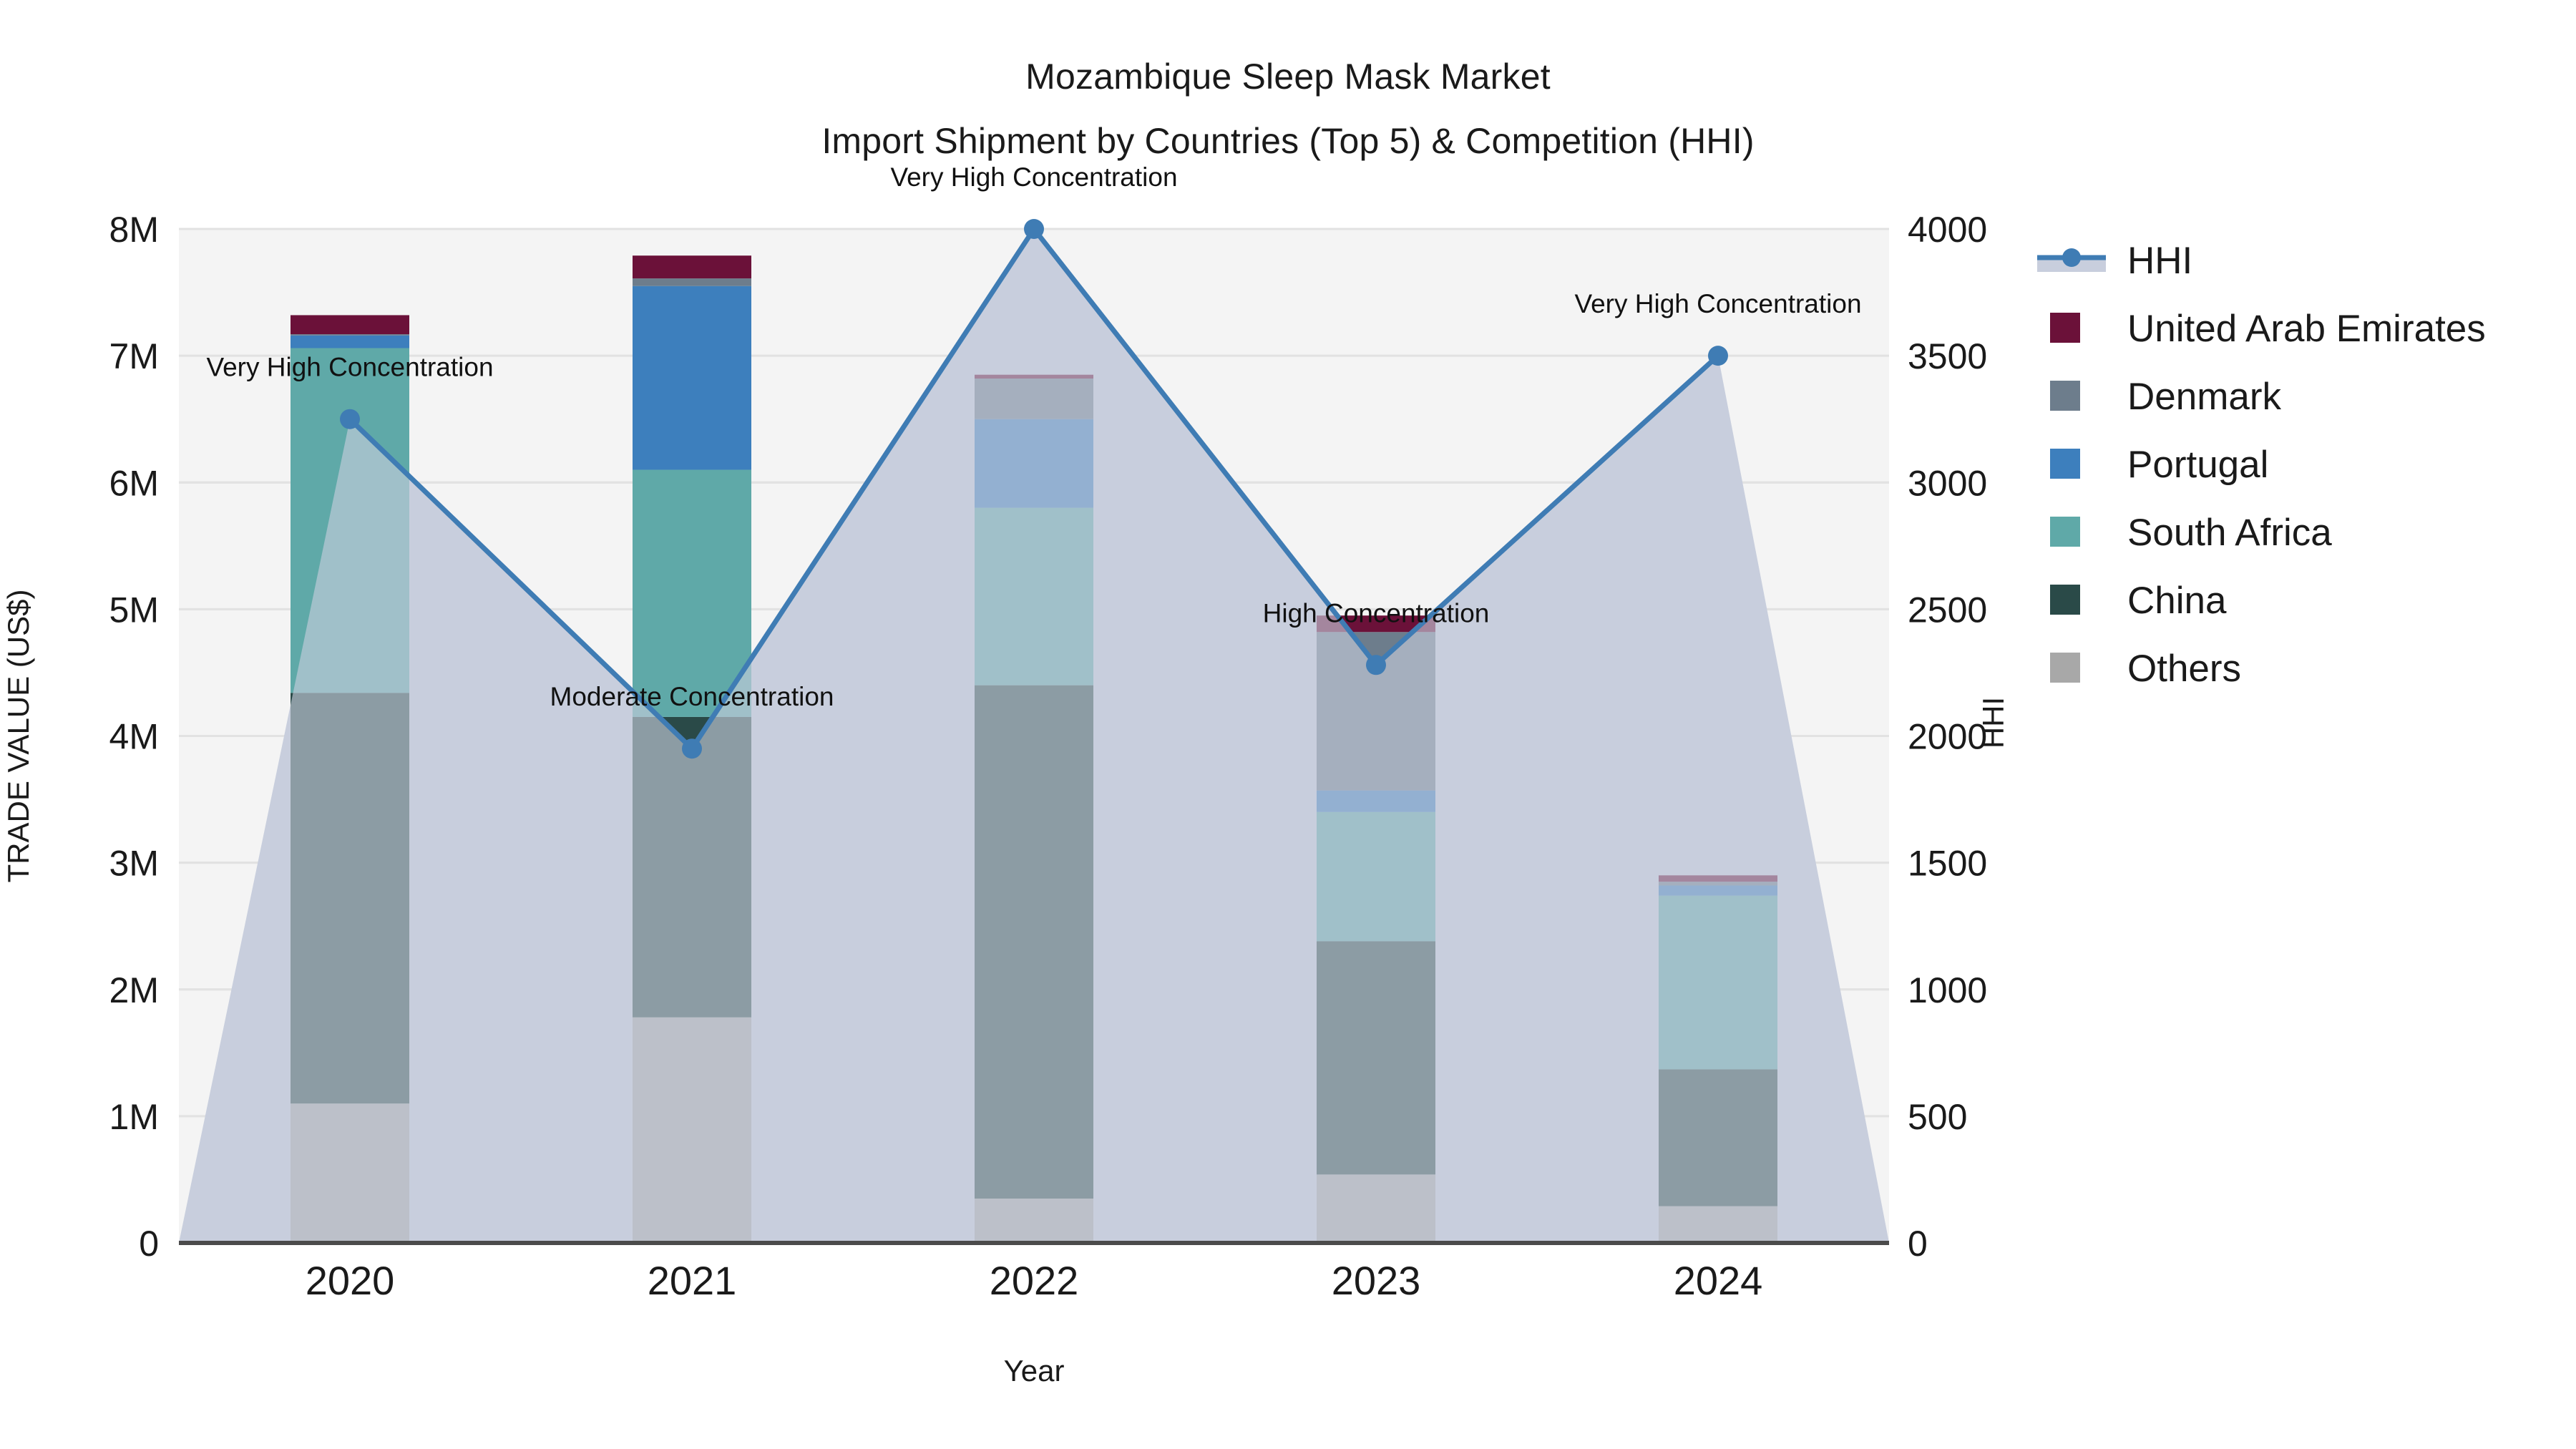 The image size is (2576, 1449). I want to click on legend-item-china: China, so click(2138, 601).